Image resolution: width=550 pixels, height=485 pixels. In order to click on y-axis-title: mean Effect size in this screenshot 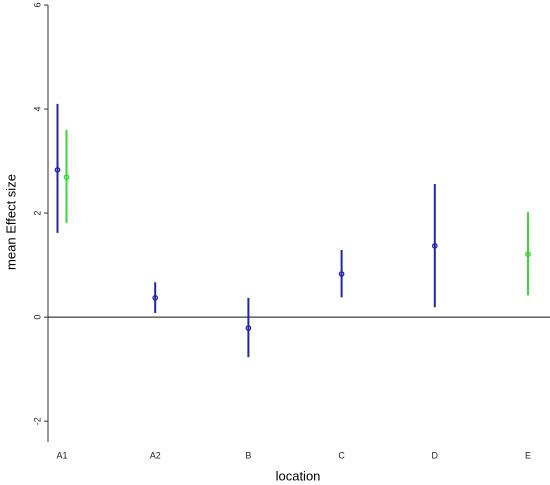, I will do `click(10, 222)`.